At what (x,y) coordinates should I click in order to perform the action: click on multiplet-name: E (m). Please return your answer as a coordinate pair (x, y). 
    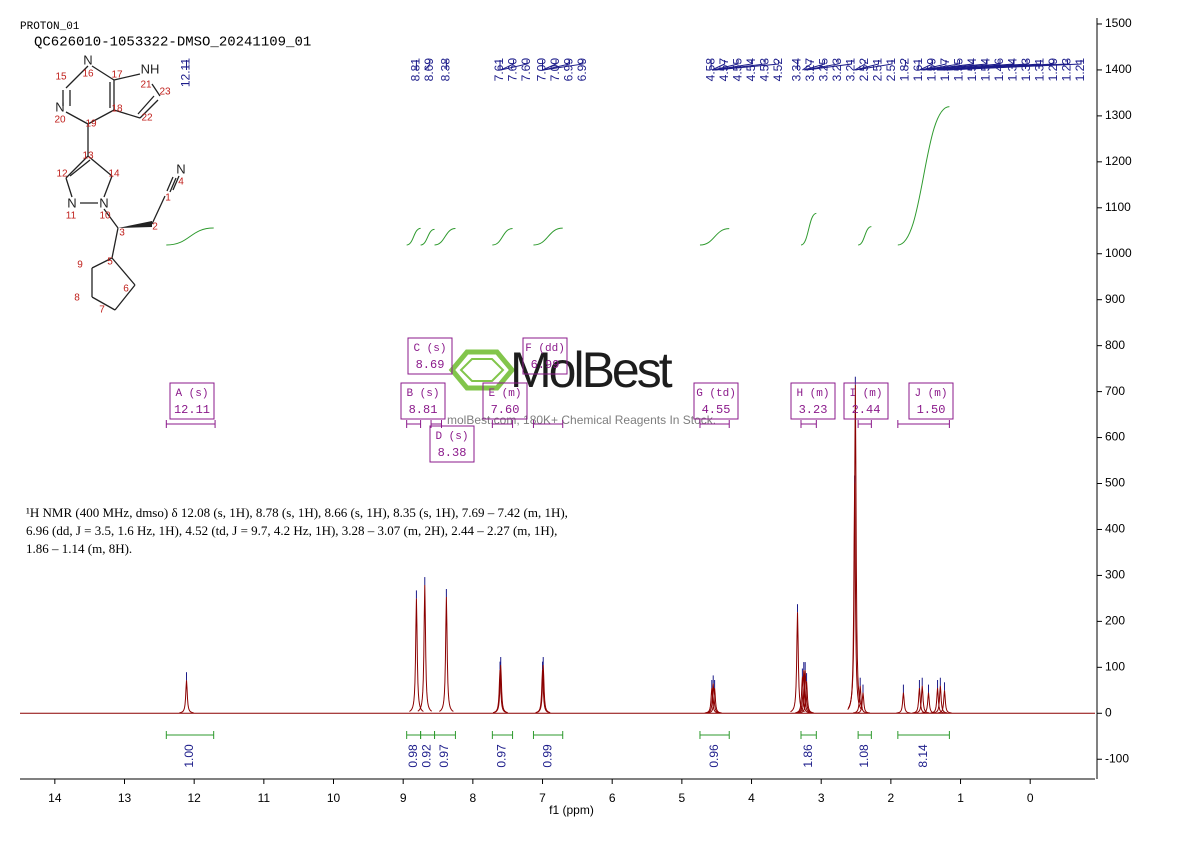
    Looking at the image, I should click on (504, 394).